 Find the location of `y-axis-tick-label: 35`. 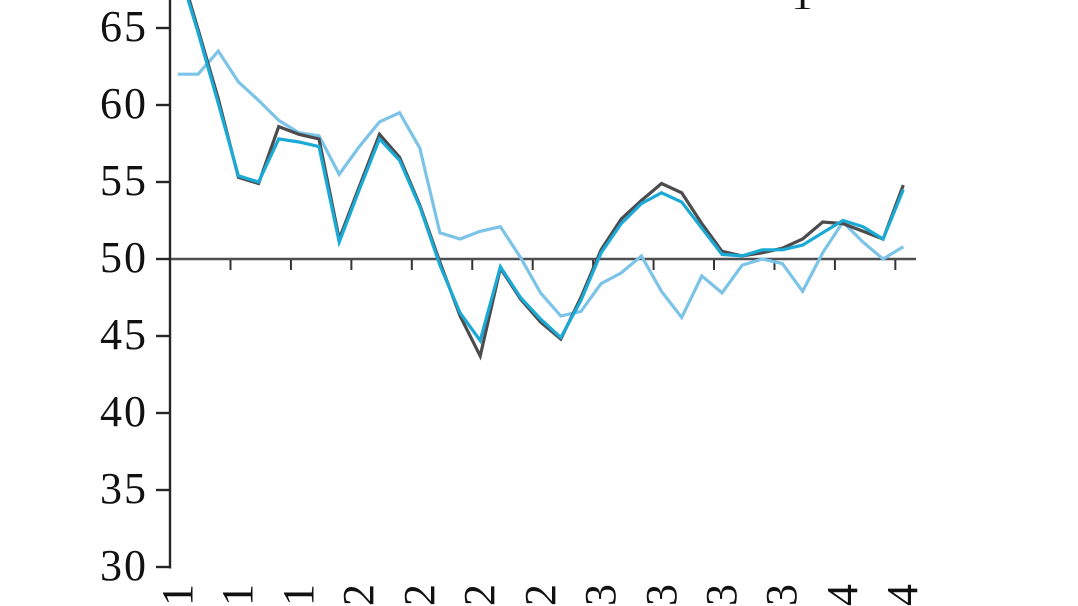

y-axis-tick-label: 35 is located at coordinates (124, 489).